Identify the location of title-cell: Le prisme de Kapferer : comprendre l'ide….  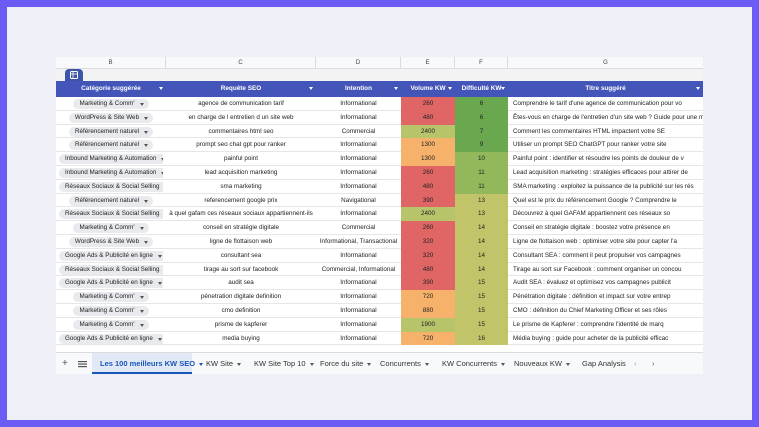
(588, 324).